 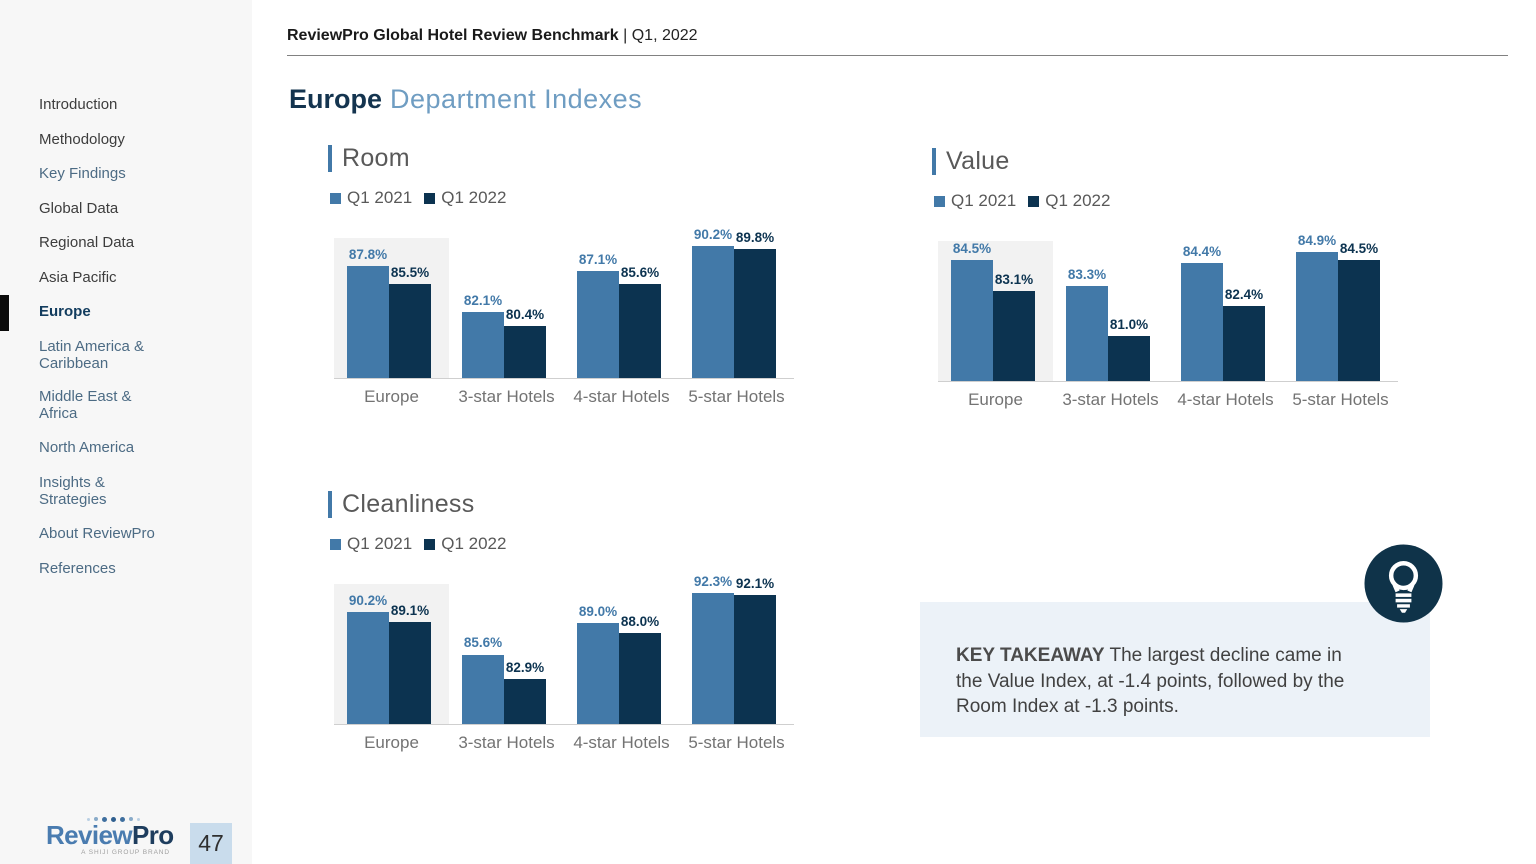 What do you see at coordinates (1129, 324) in the screenshot?
I see `bar-value-label: 81.0%` at bounding box center [1129, 324].